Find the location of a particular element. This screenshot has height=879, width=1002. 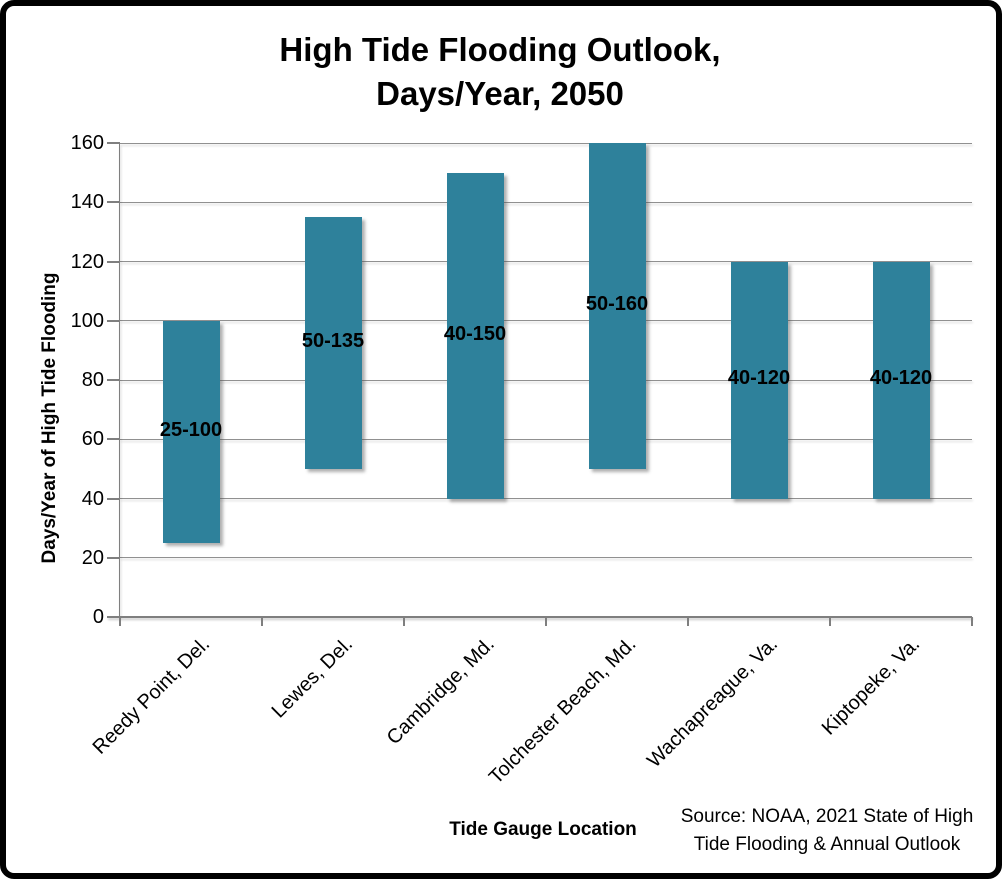

y-axis-line is located at coordinates (119, 380).